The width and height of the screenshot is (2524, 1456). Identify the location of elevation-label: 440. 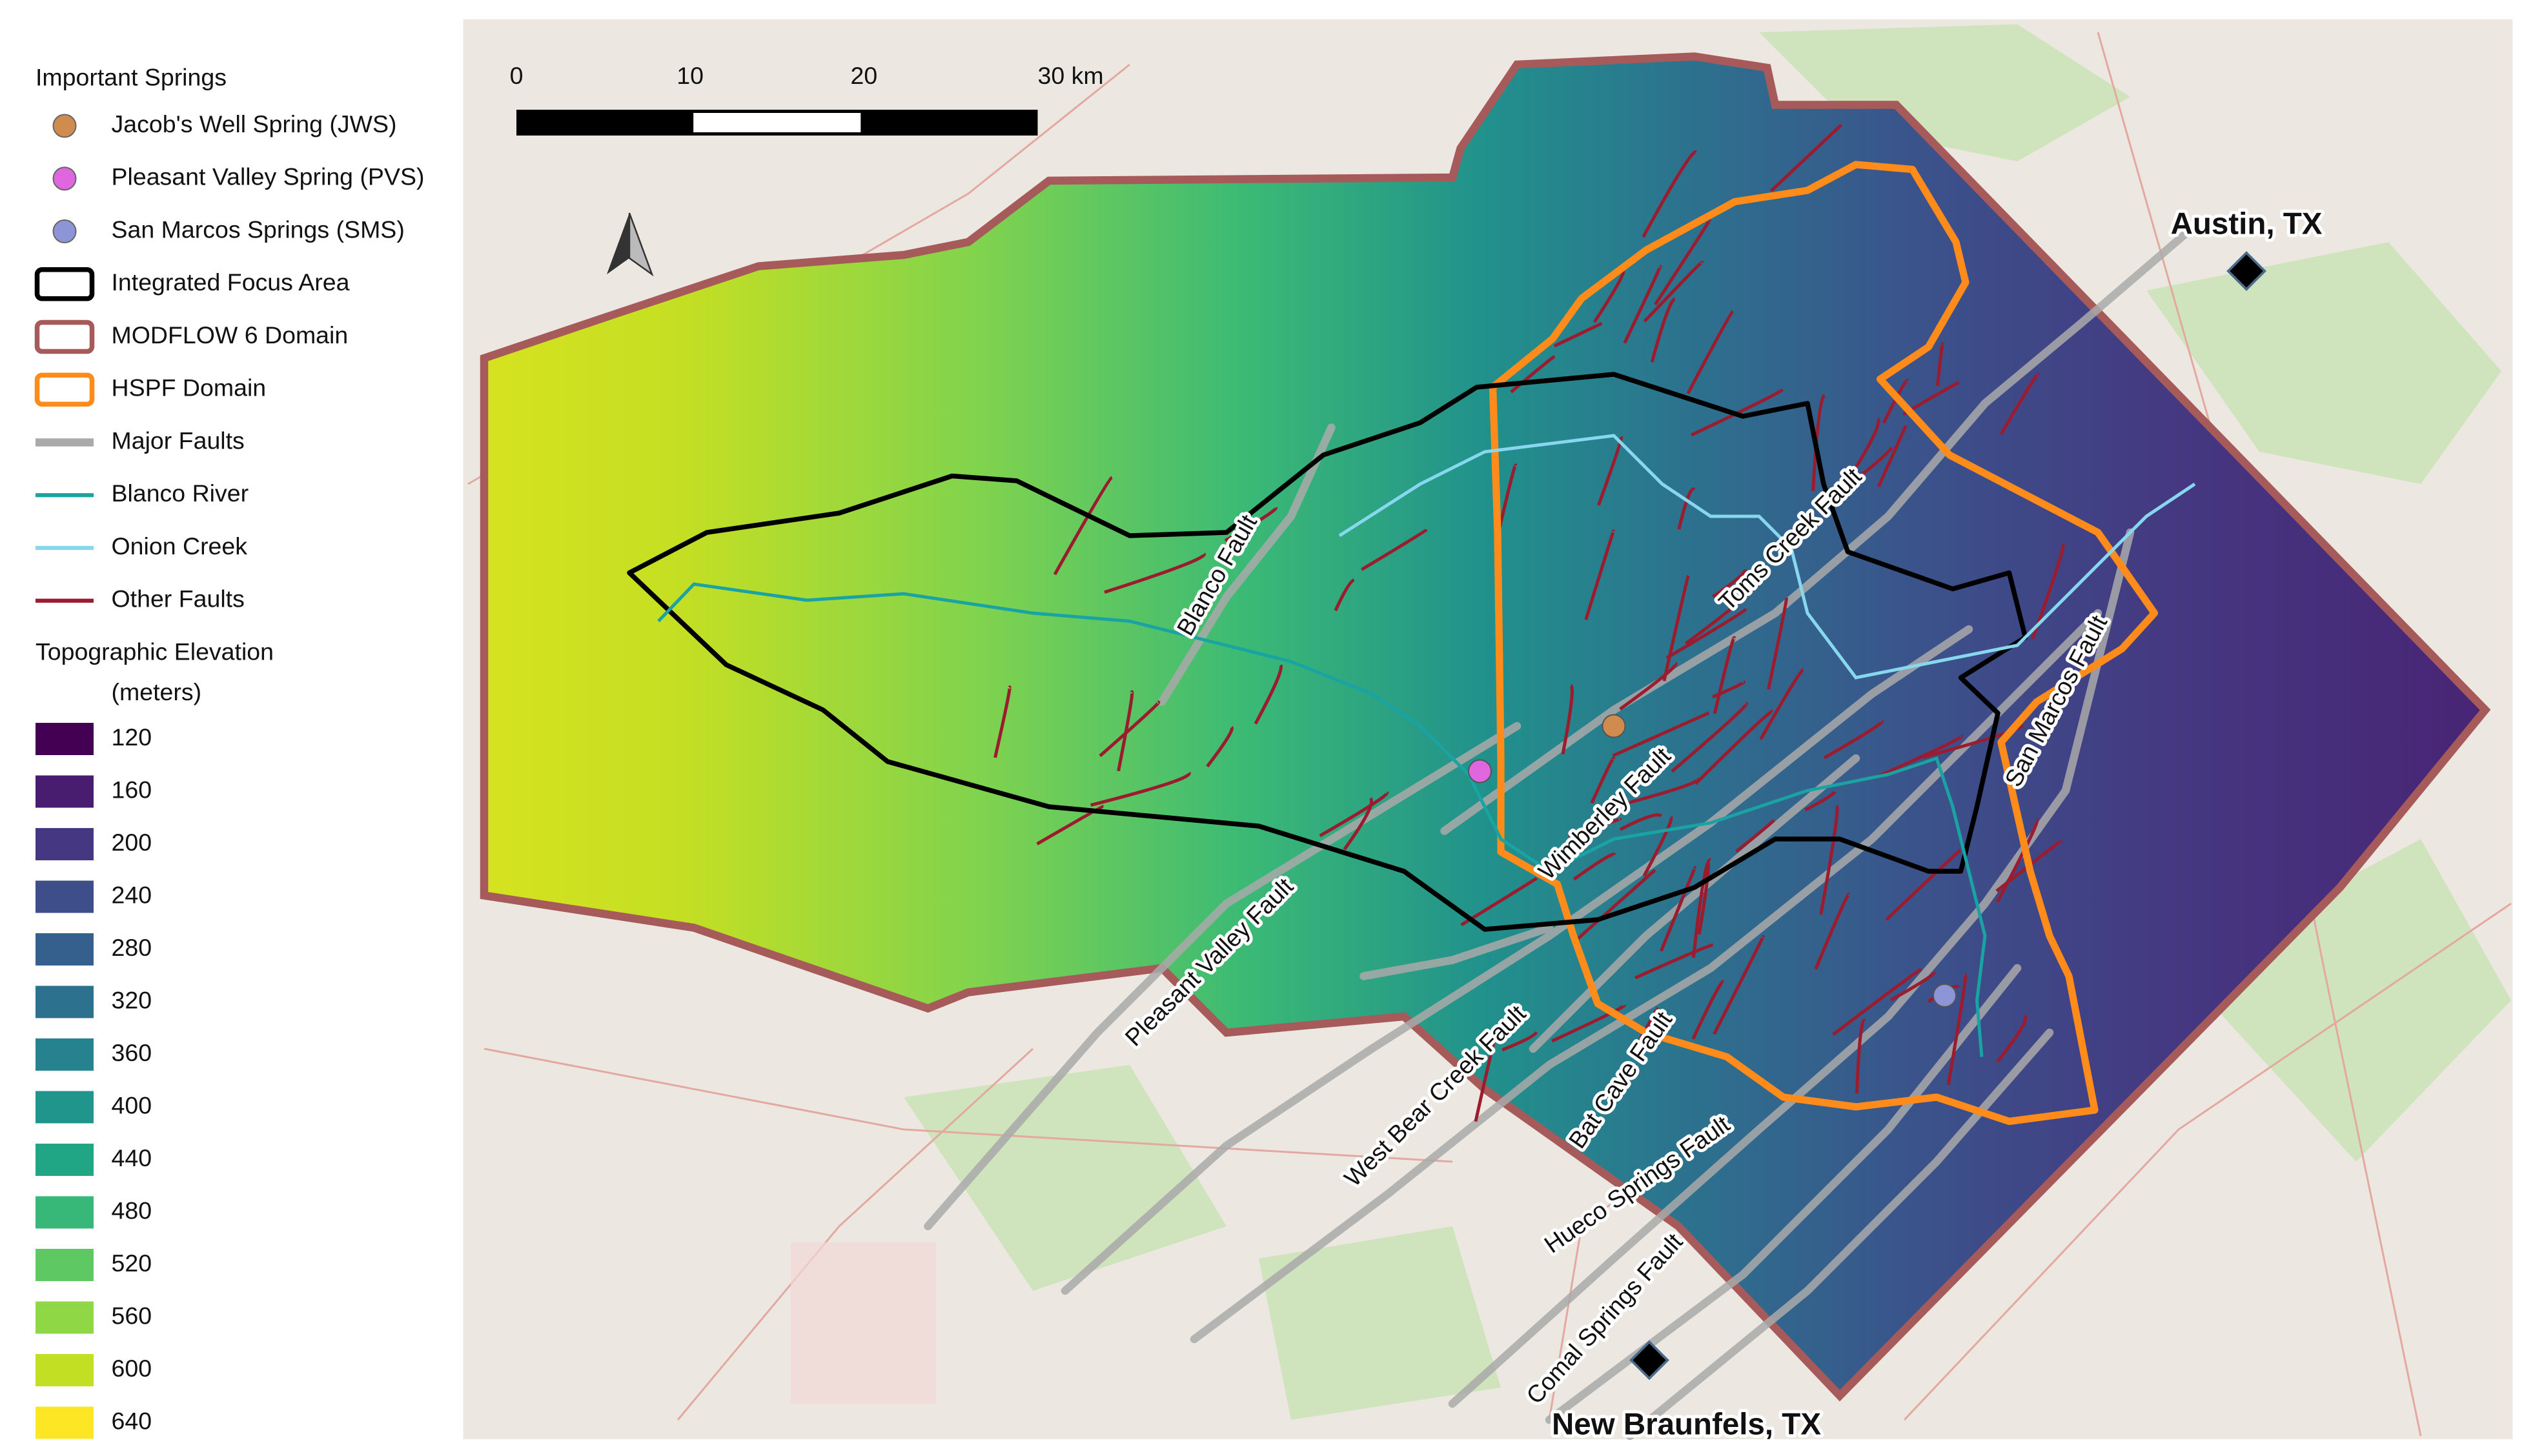
(132, 1158).